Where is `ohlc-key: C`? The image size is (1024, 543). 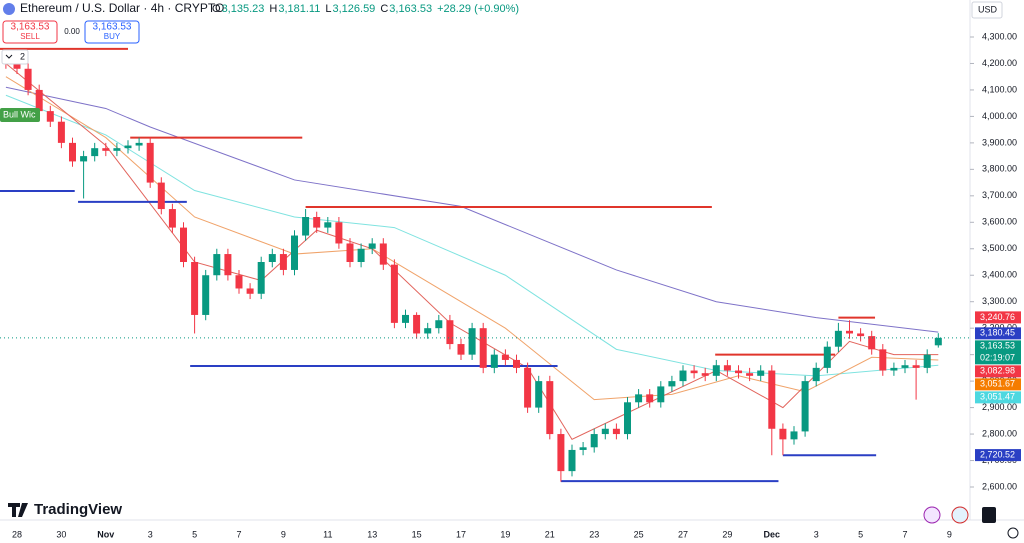 ohlc-key: C is located at coordinates (384, 9).